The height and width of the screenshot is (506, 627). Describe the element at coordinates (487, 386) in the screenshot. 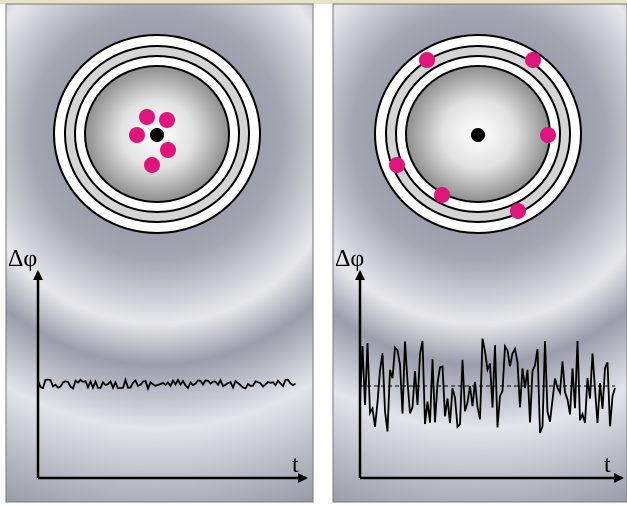

I see `signal-right` at that location.